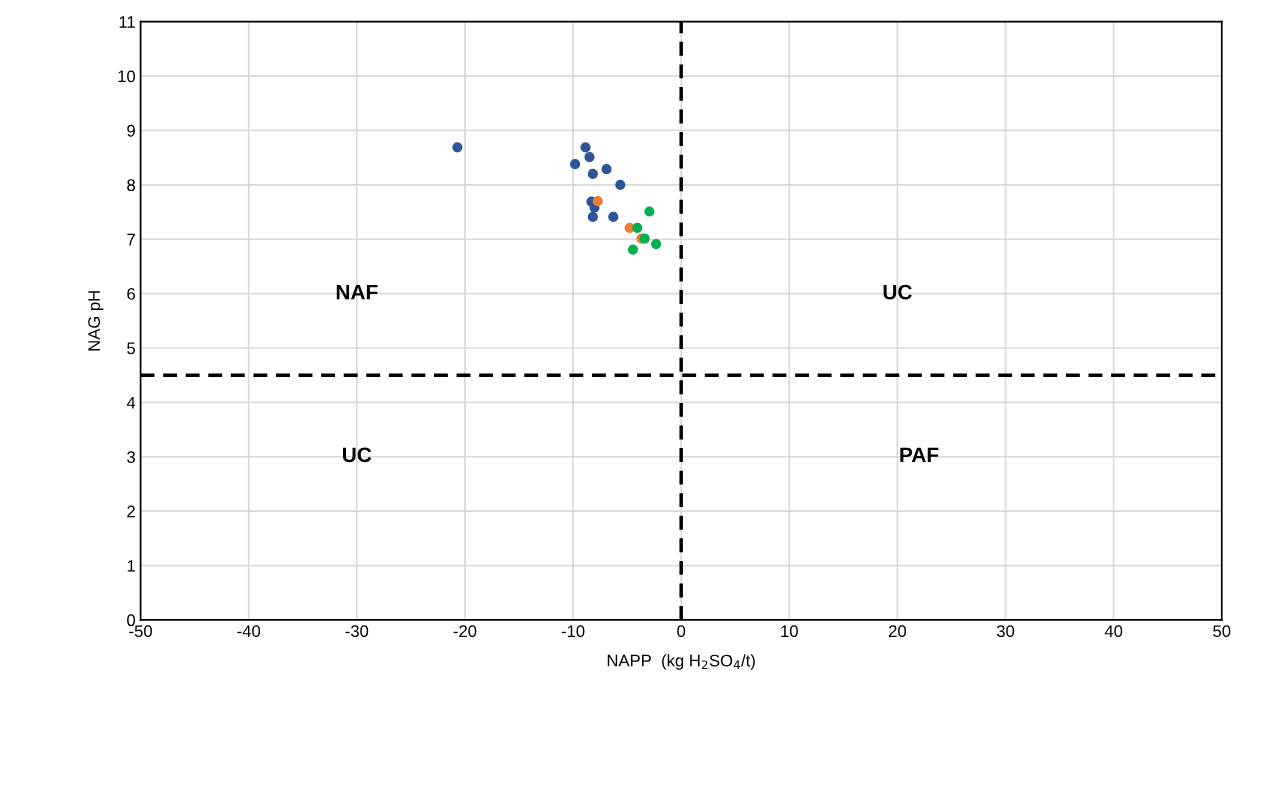 This screenshot has width=1278, height=802. What do you see at coordinates (131, 348) in the screenshot?
I see `y-tick-label: 5` at bounding box center [131, 348].